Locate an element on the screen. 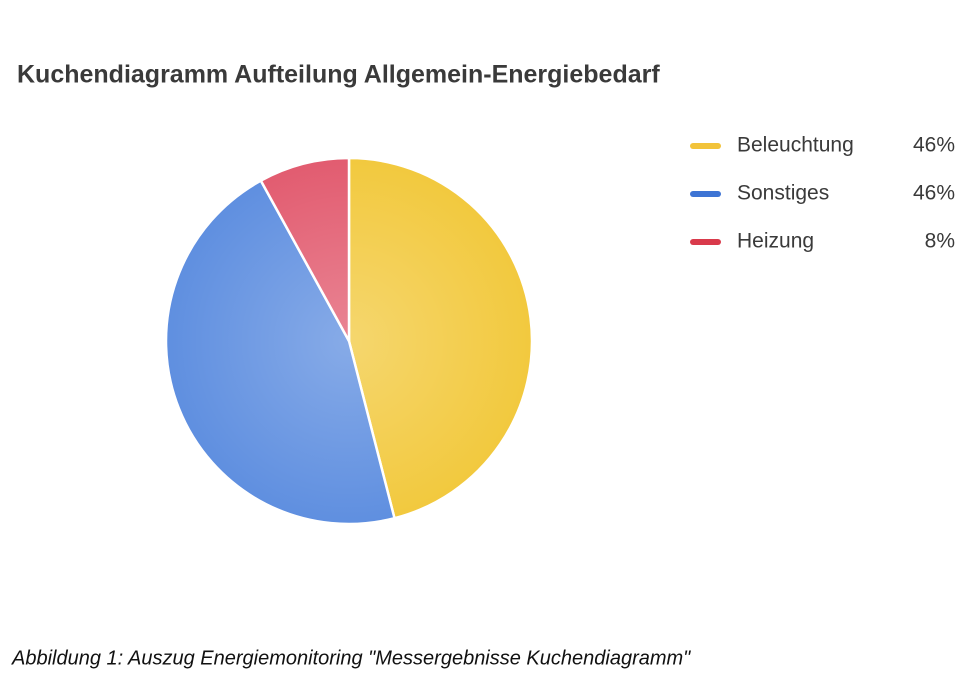 This screenshot has width=971, height=694. legend: Beleuchtung 46% Sonstiges 46% Heizung 8% is located at coordinates (822, 193).